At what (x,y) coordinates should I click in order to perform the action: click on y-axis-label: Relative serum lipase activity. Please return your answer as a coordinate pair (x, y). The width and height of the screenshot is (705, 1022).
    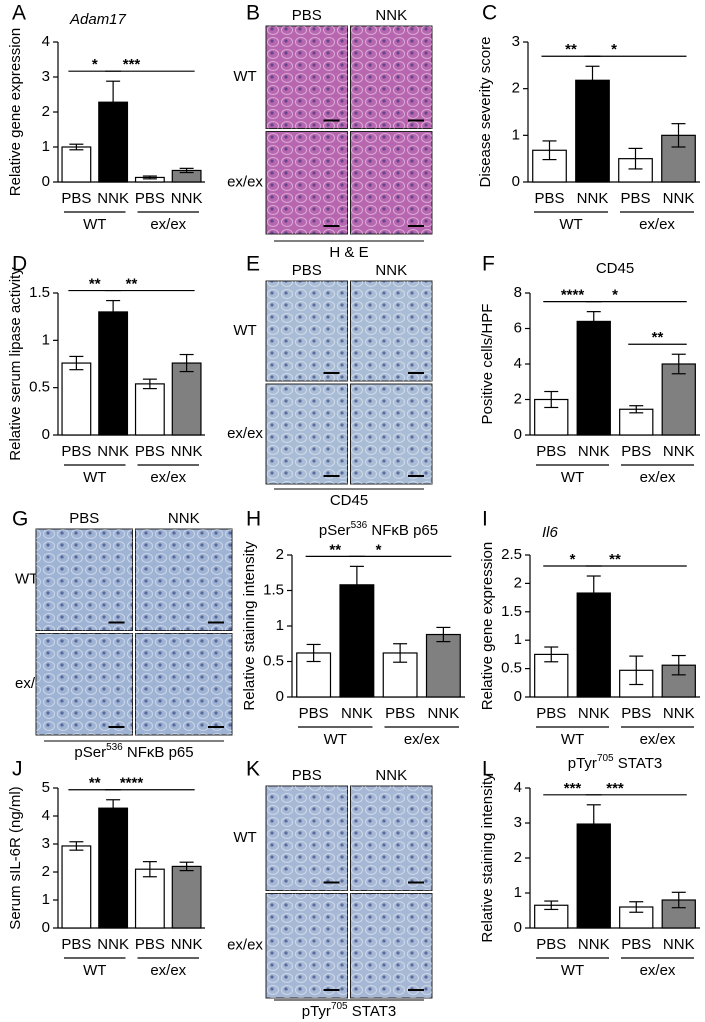
    Looking at the image, I should click on (15, 364).